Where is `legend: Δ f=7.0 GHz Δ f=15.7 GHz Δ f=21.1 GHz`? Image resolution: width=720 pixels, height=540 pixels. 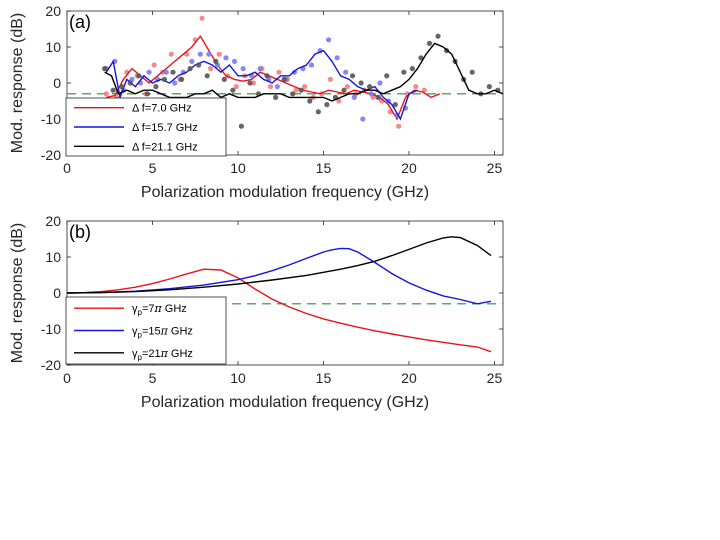 legend: Δ f=7.0 GHz Δ f=15.7 GHz Δ f=21.1 GHz is located at coordinates (146, 127).